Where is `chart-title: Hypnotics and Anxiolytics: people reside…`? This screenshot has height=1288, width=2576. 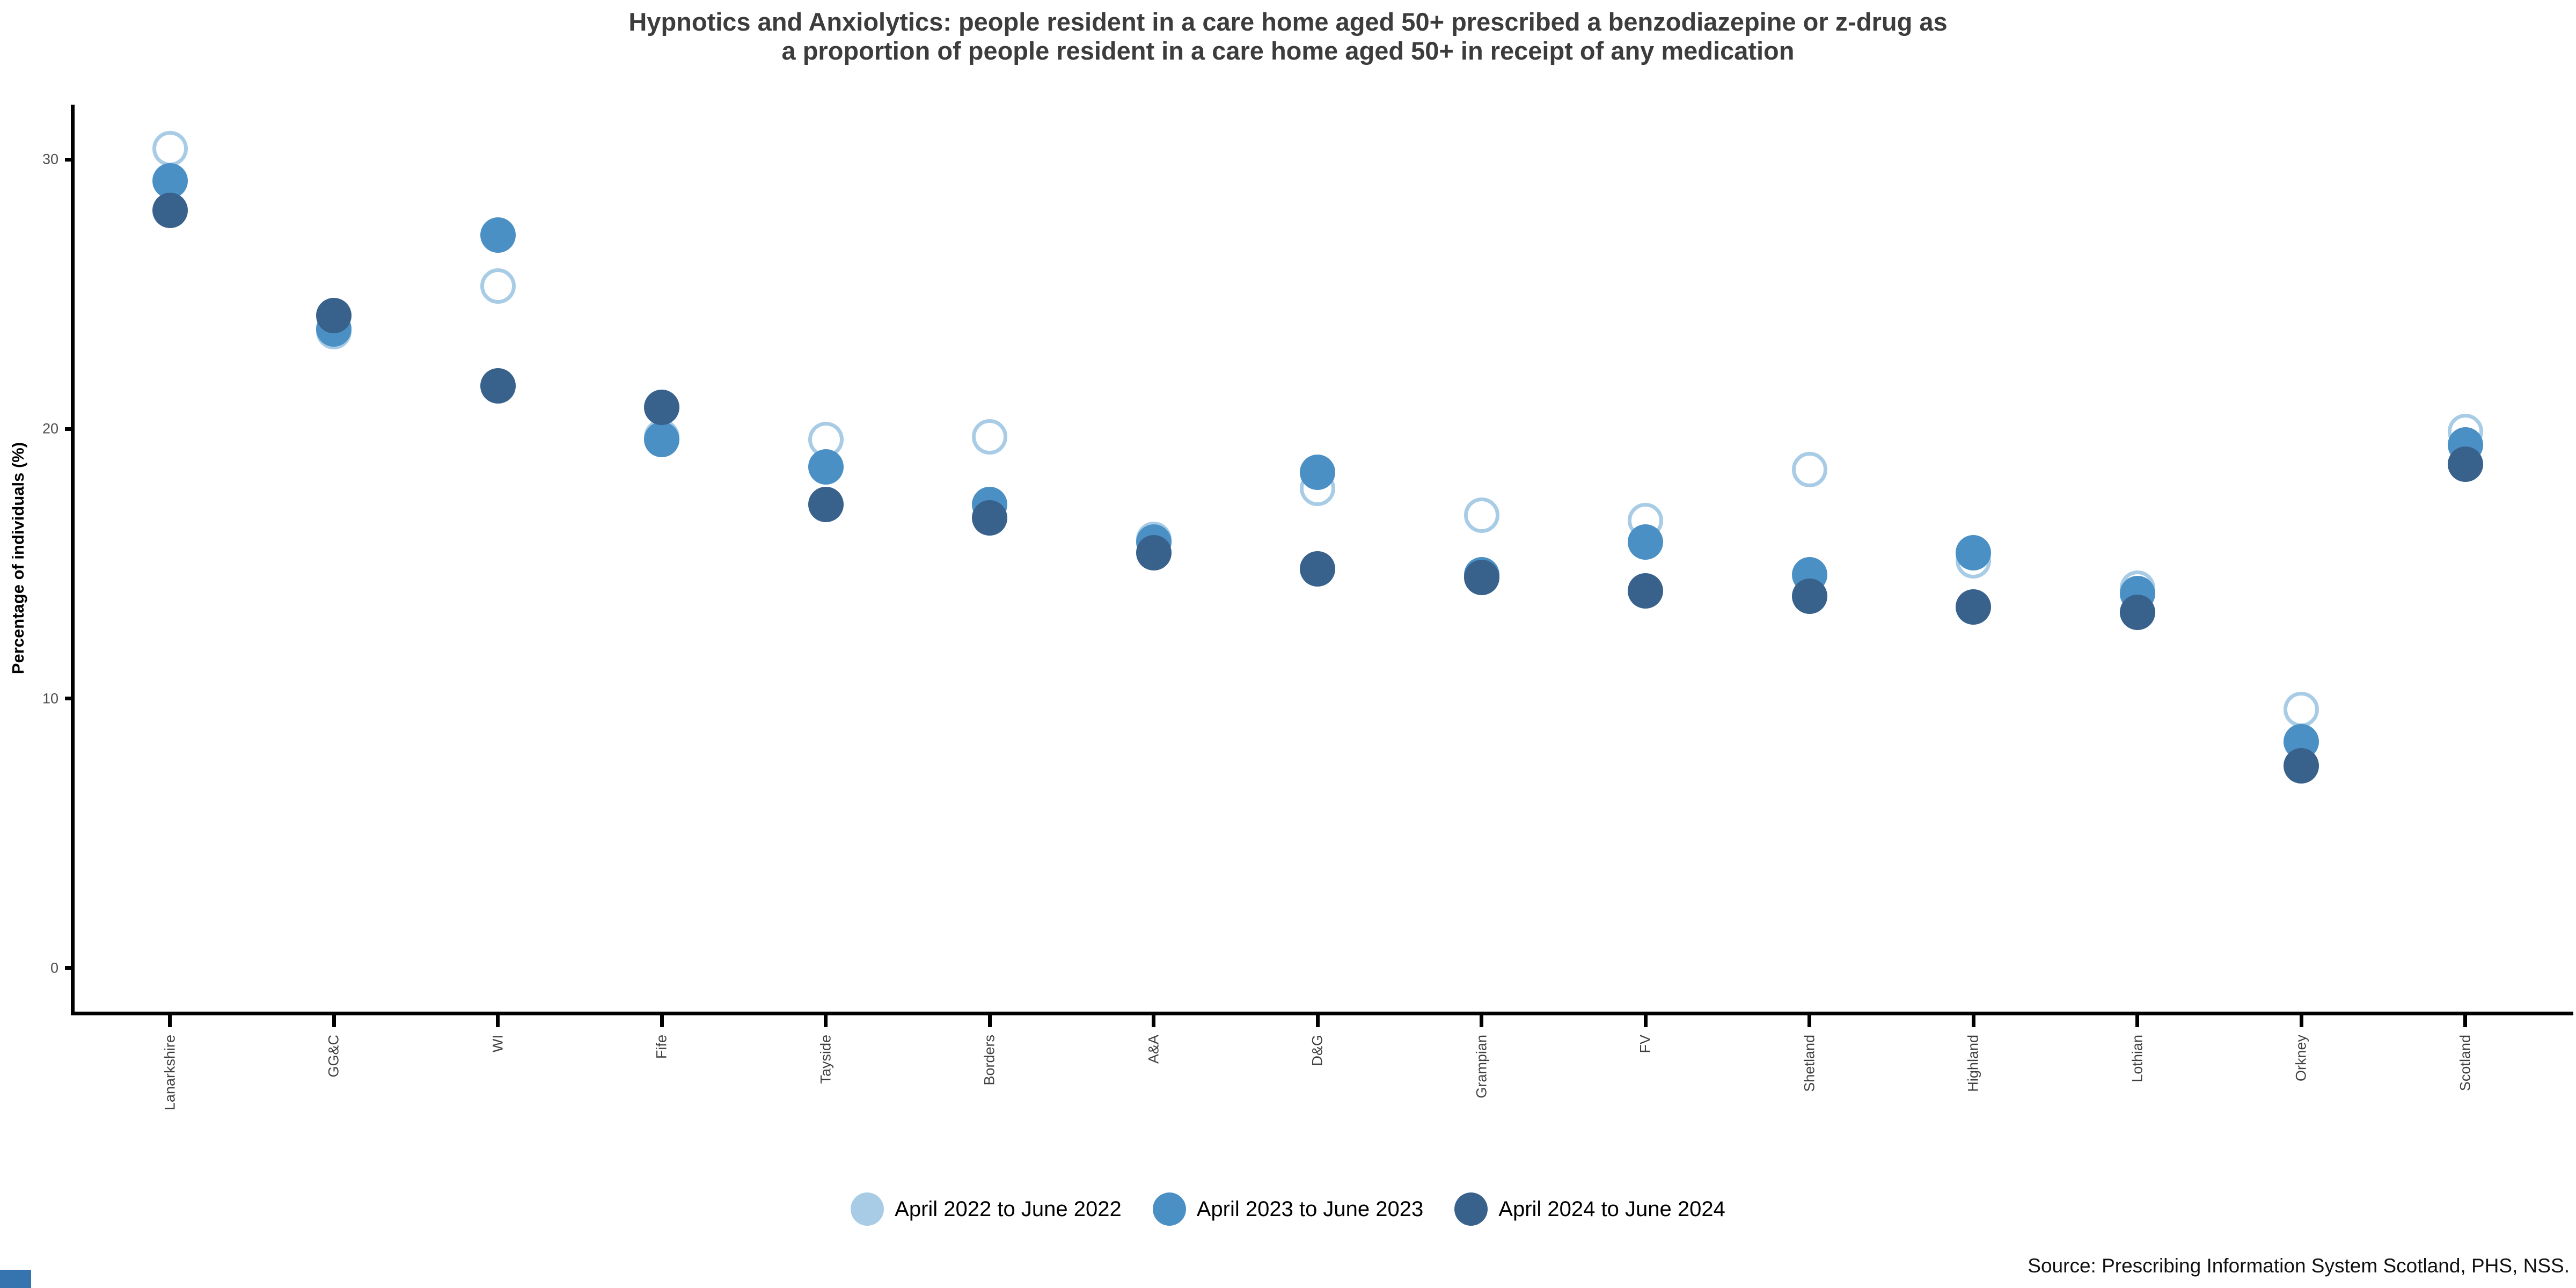
chart-title: Hypnotics and Anxiolytics: people reside… is located at coordinates (1288, 36).